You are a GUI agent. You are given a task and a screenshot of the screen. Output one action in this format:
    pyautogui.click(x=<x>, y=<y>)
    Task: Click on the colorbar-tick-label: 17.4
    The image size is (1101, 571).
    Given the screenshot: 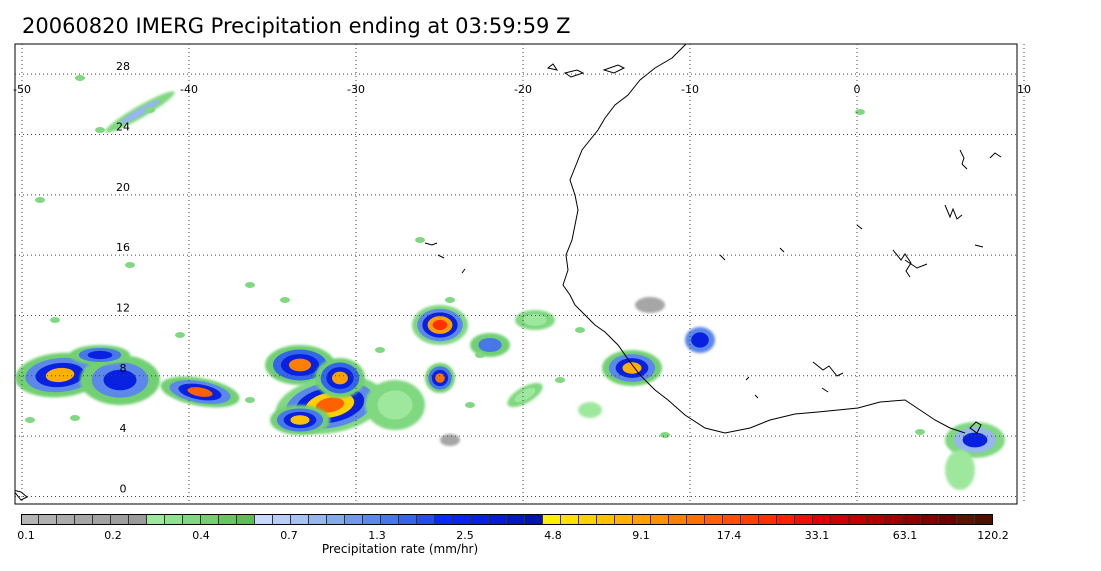 What is the action you would take?
    pyautogui.click(x=729, y=535)
    